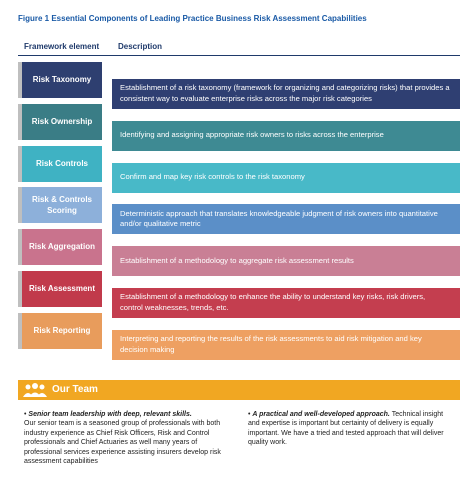 The image size is (474, 490). What do you see at coordinates (62, 289) in the screenshot?
I see `element-tab: Risk Assessment` at bounding box center [62, 289].